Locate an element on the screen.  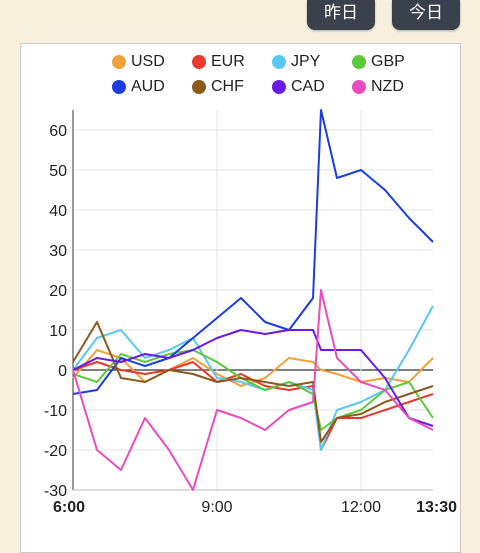
y-tick-label: -20 is located at coordinates (55, 451).